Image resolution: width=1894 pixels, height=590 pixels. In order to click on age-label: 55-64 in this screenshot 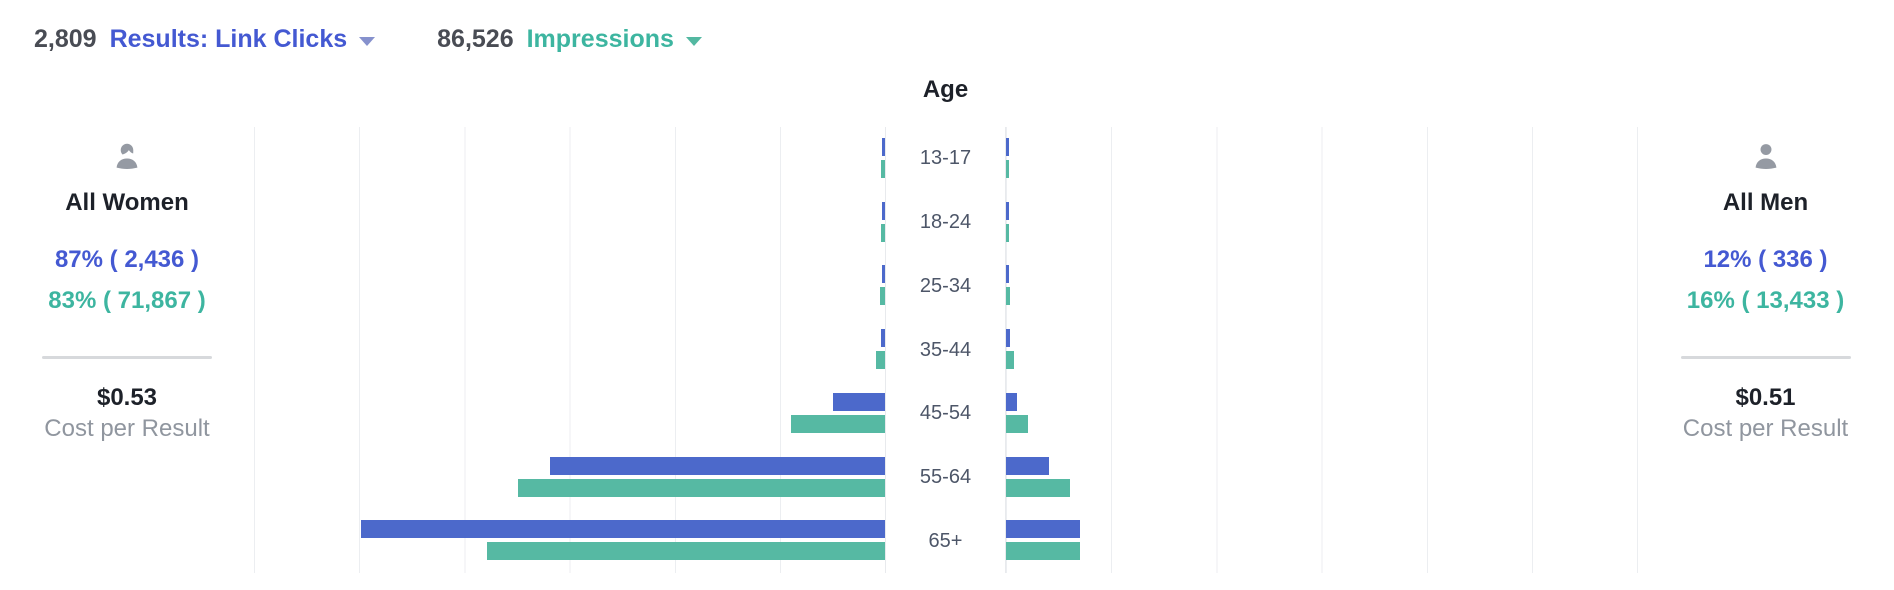, I will do `click(945, 476)`.